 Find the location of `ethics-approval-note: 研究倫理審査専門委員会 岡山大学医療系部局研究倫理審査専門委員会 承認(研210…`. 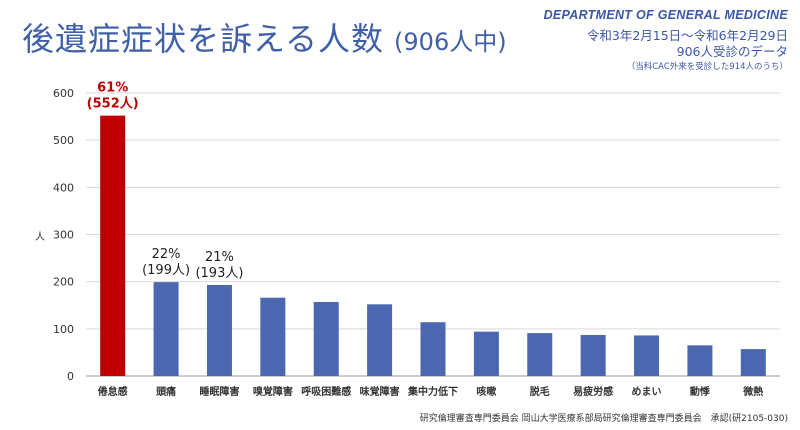

ethics-approval-note: 研究倫理審査専門委員会 岡山大学医療系部局研究倫理審査専門委員会 承認(研210… is located at coordinates (603, 419).